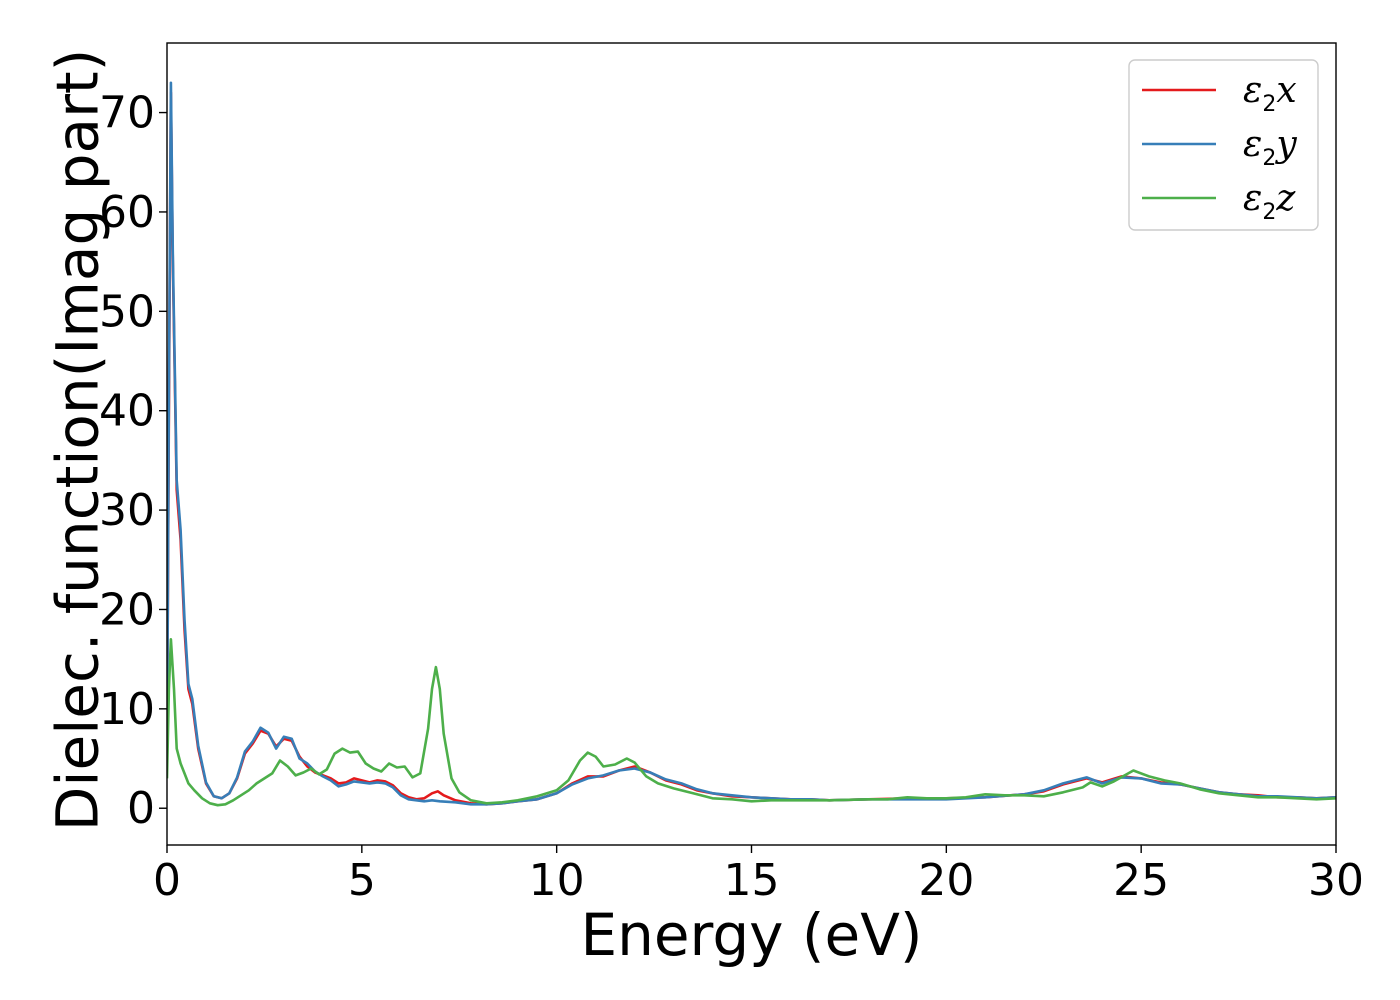 The width and height of the screenshot is (1400, 1000). I want to click on legend-label-y: ε2y, so click(1270, 147).